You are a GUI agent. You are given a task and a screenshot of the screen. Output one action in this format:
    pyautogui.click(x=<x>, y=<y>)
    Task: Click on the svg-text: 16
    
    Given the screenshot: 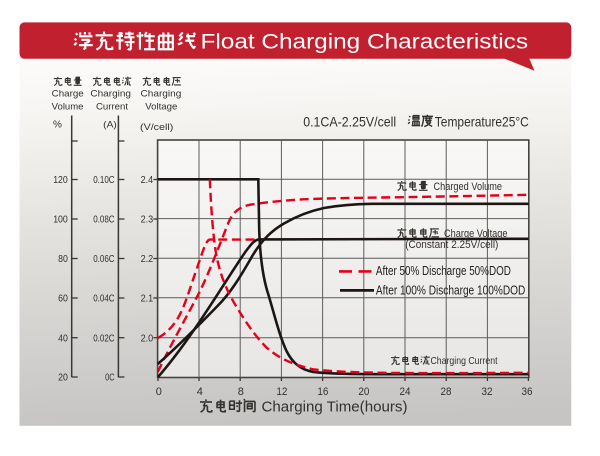 What is the action you would take?
    pyautogui.click(x=322, y=392)
    